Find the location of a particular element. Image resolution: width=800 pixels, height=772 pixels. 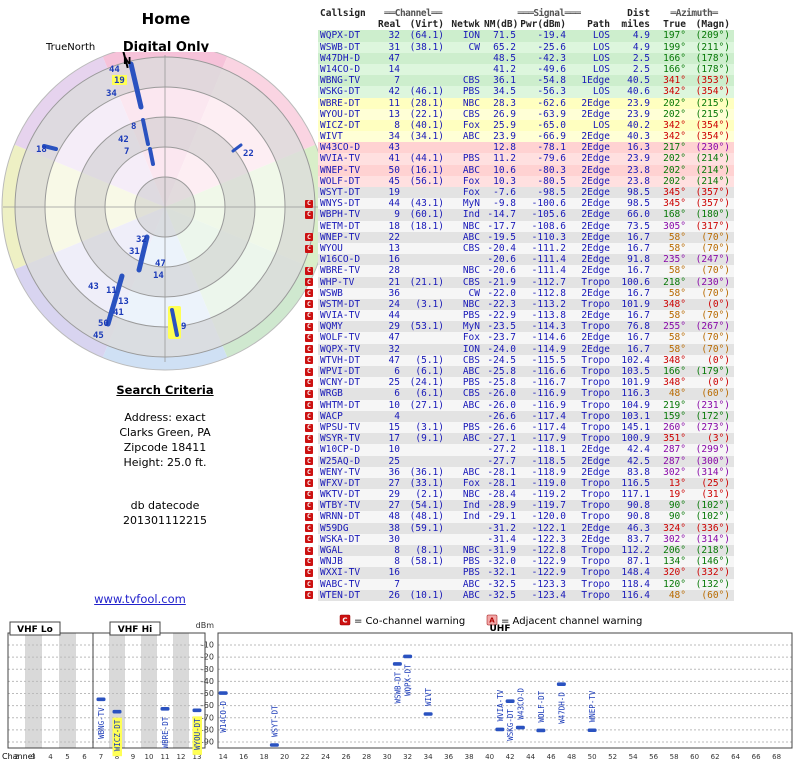

callsign-link: WYOU is located at coordinates (348, 248).